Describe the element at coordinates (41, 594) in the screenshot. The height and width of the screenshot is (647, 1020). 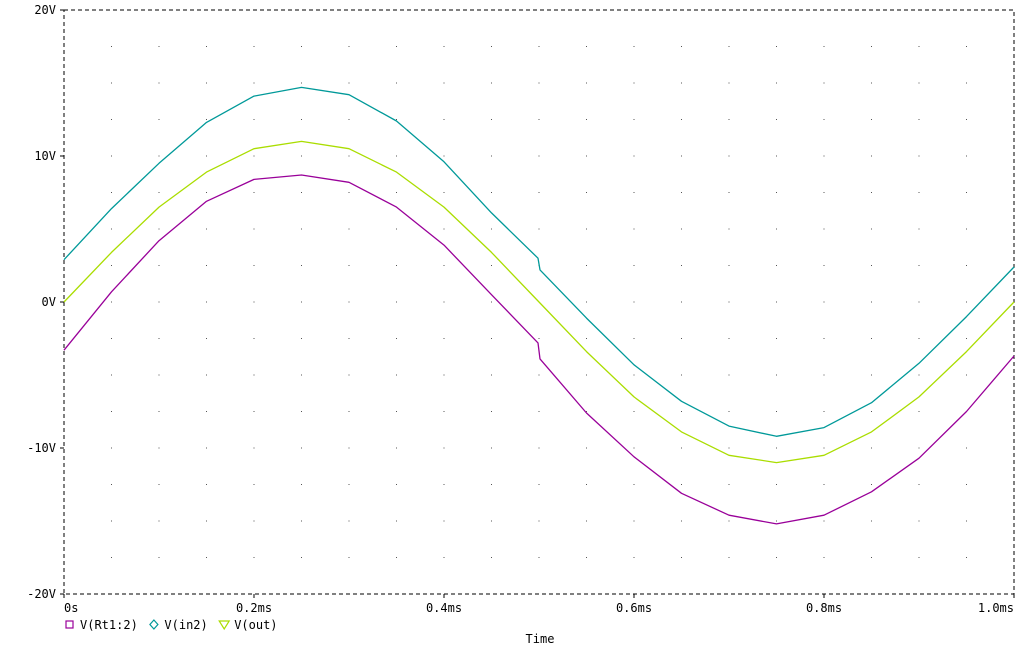
I see `y-tick-label: -20V` at that location.